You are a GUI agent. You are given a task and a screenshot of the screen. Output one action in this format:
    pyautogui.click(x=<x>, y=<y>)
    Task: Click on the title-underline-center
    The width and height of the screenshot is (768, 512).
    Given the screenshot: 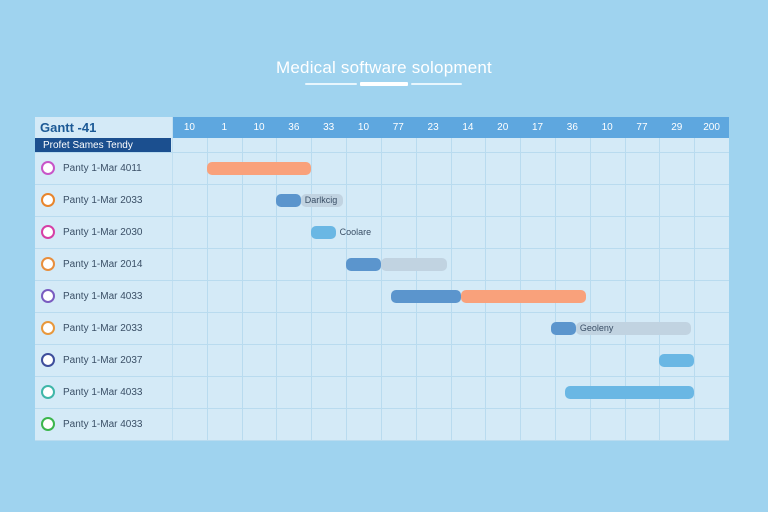 What is the action you would take?
    pyautogui.click(x=384, y=84)
    